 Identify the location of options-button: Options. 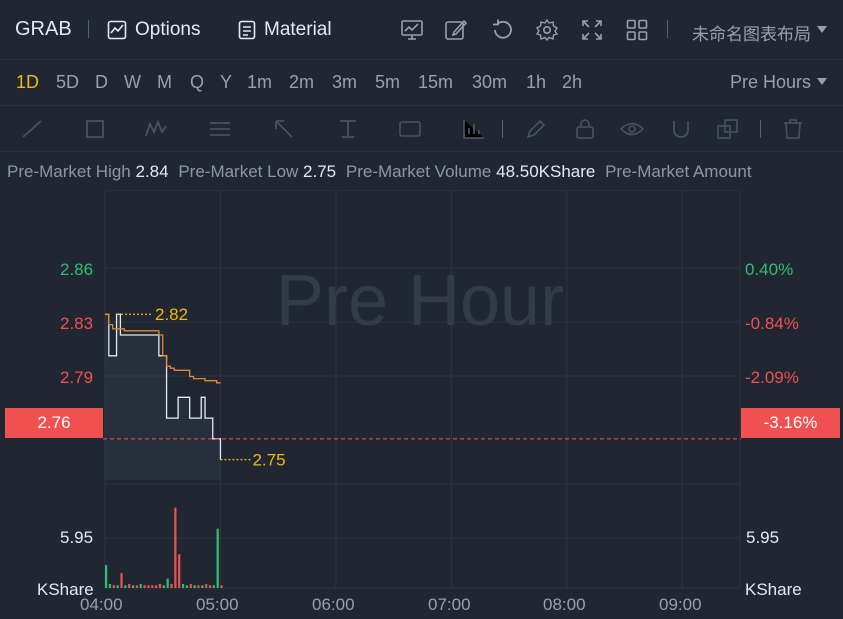
(153, 30).